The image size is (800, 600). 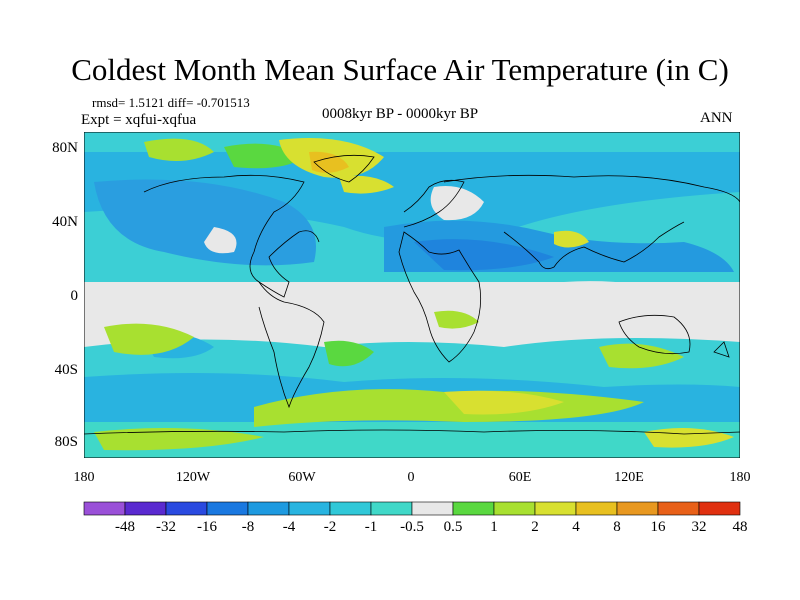 I want to click on colorbar-label: 32, so click(x=699, y=527).